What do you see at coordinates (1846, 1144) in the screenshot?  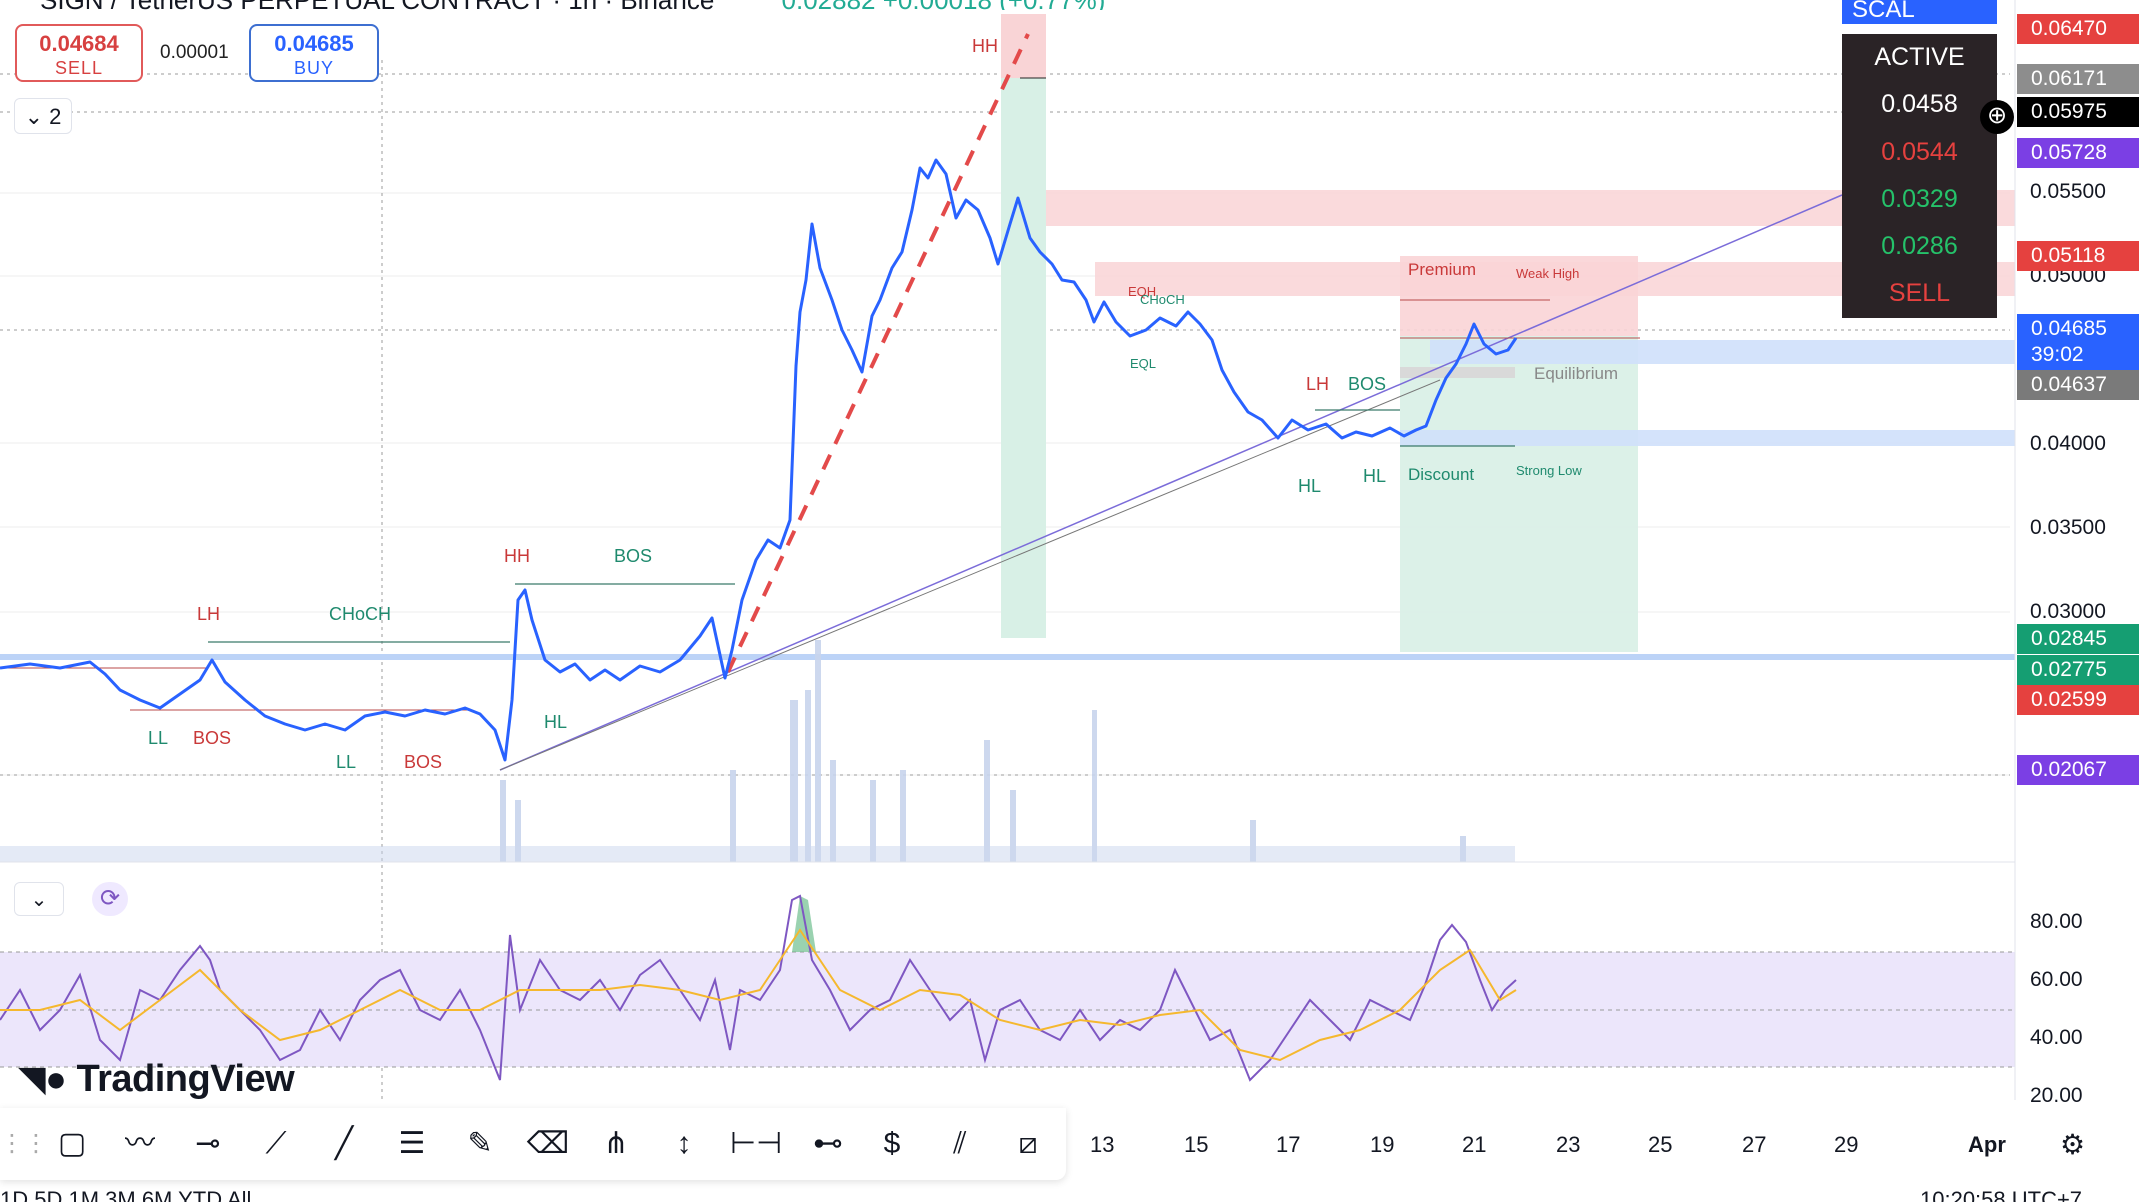 I see `time-tick: 29` at bounding box center [1846, 1144].